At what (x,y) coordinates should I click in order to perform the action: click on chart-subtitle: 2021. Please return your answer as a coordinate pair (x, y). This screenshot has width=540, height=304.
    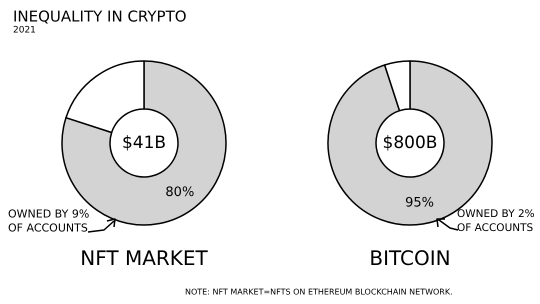
    Looking at the image, I should click on (24, 31).